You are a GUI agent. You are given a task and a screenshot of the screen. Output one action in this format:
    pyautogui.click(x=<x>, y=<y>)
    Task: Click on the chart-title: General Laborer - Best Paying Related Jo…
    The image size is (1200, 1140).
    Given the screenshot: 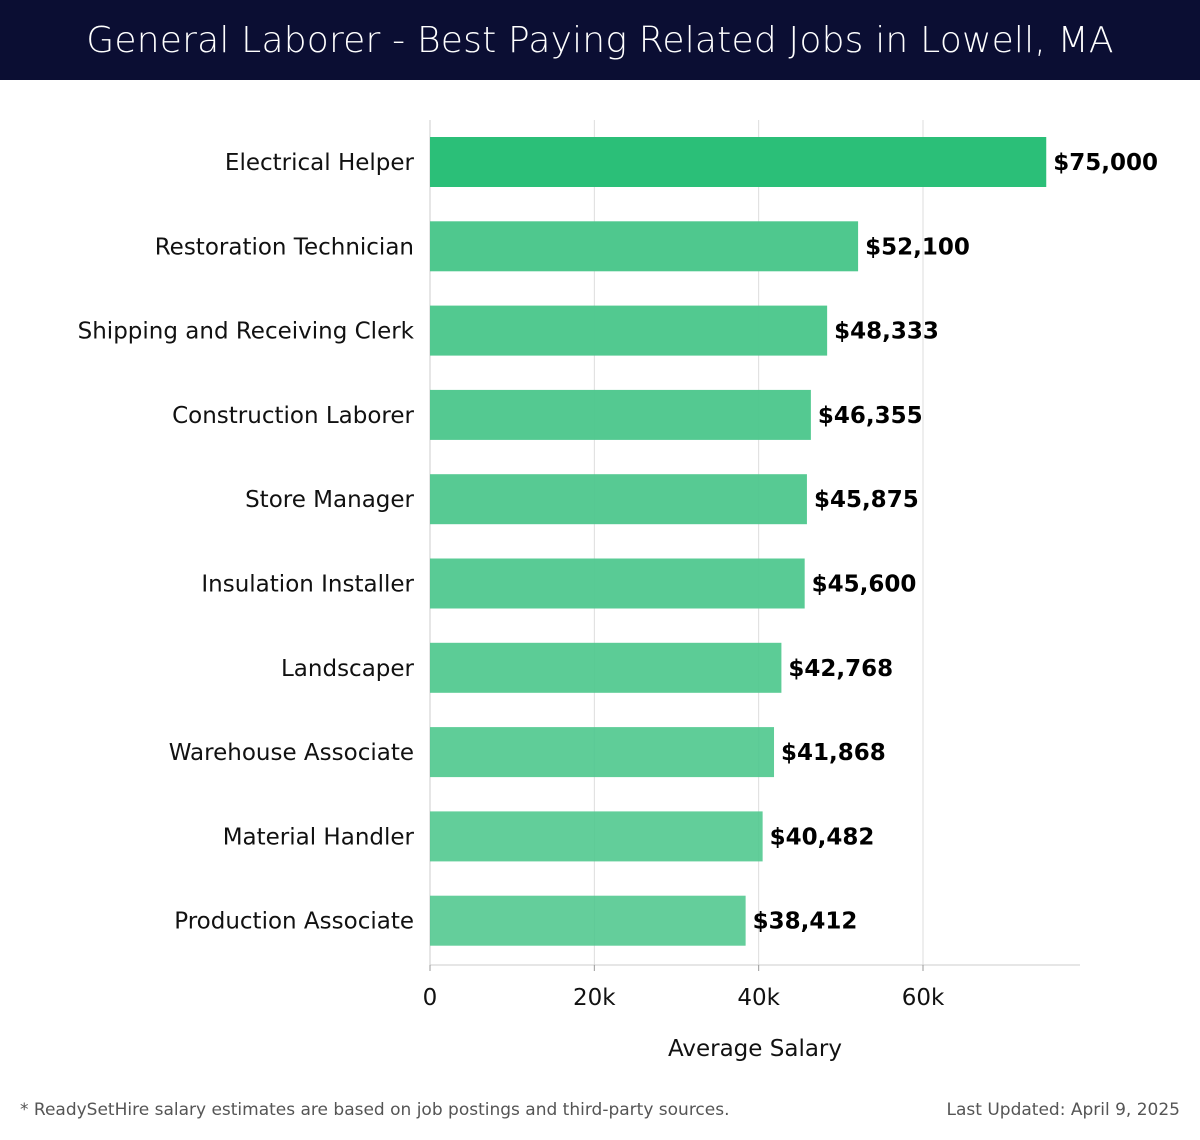 What is the action you would take?
    pyautogui.click(x=600, y=40)
    